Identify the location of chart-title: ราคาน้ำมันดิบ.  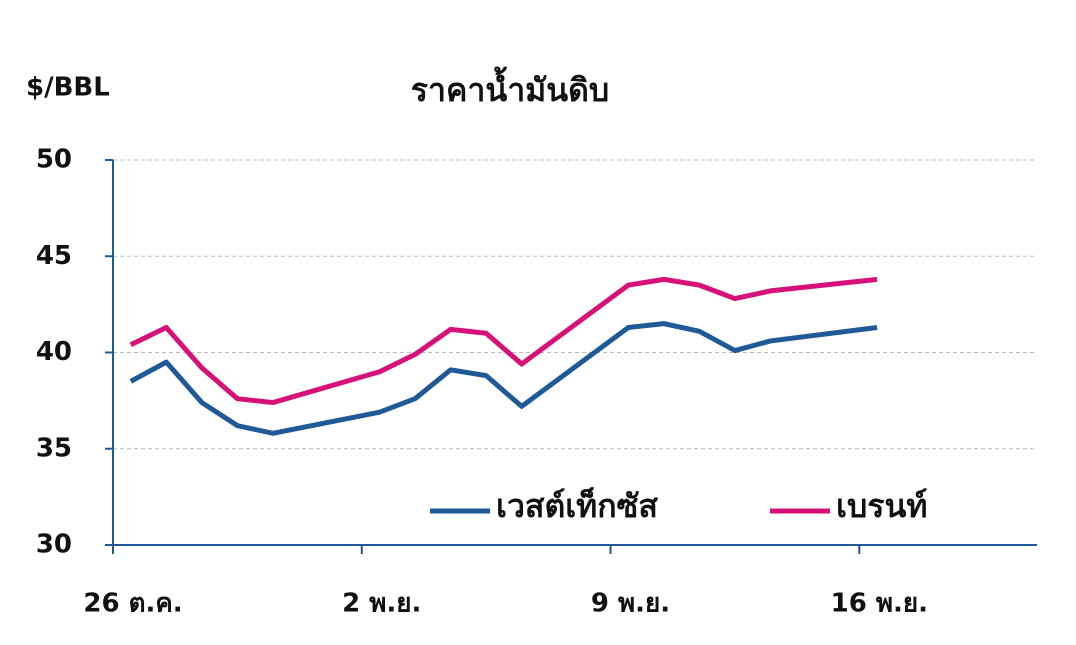
(510, 87).